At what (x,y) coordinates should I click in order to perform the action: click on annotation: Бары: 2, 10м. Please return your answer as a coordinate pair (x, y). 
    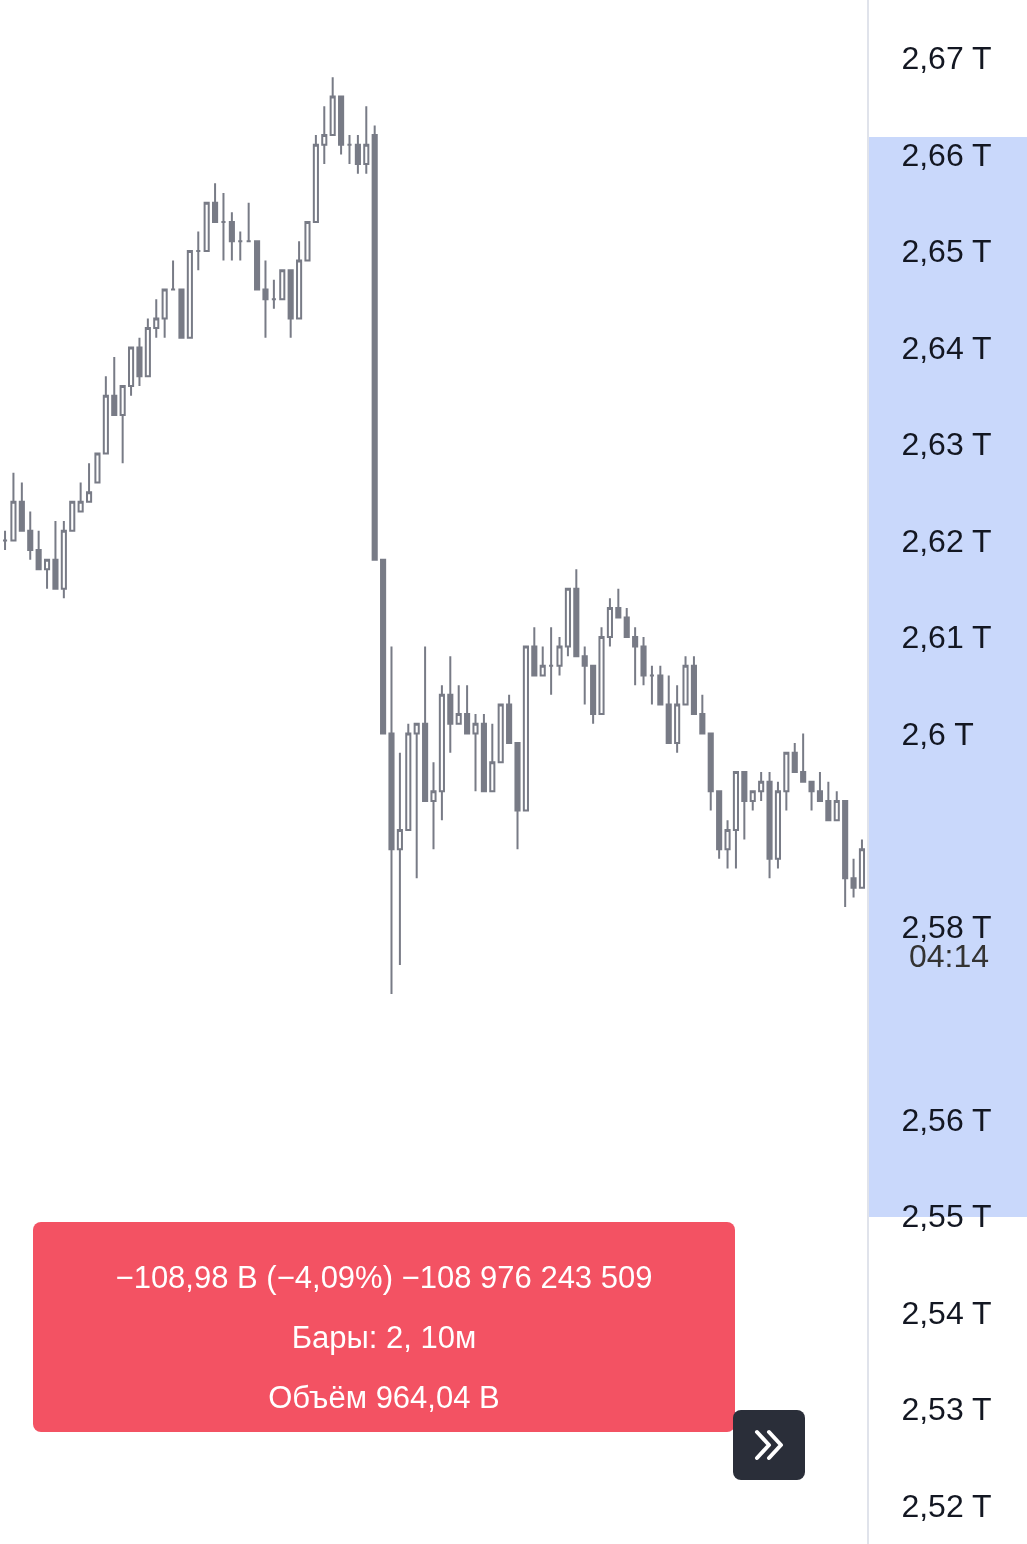
    Looking at the image, I should click on (384, 1338).